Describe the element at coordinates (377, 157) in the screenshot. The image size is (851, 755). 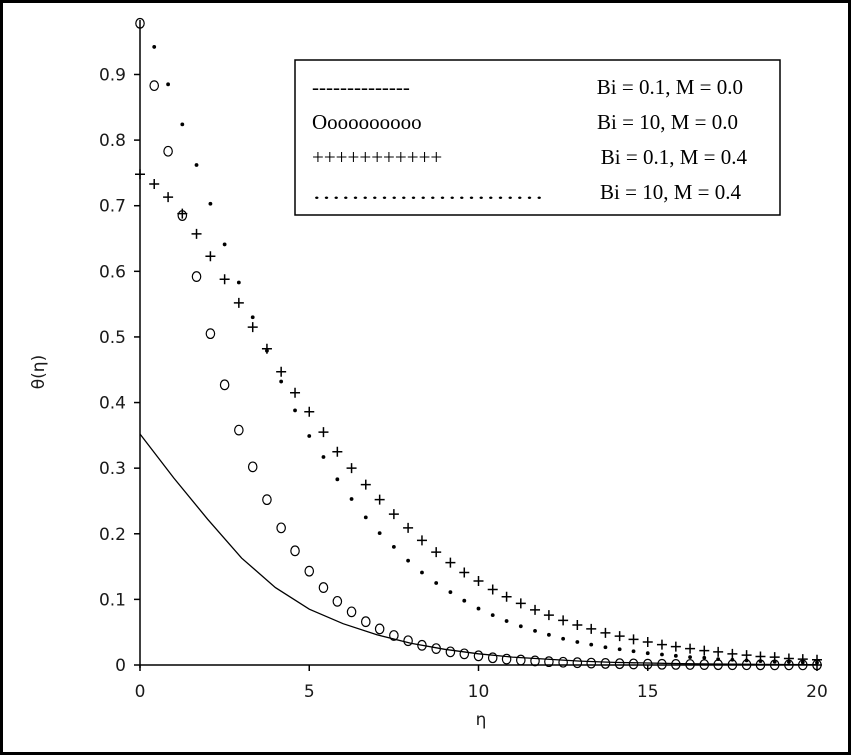
I see `legend-marker-text: +++++++++++` at that location.